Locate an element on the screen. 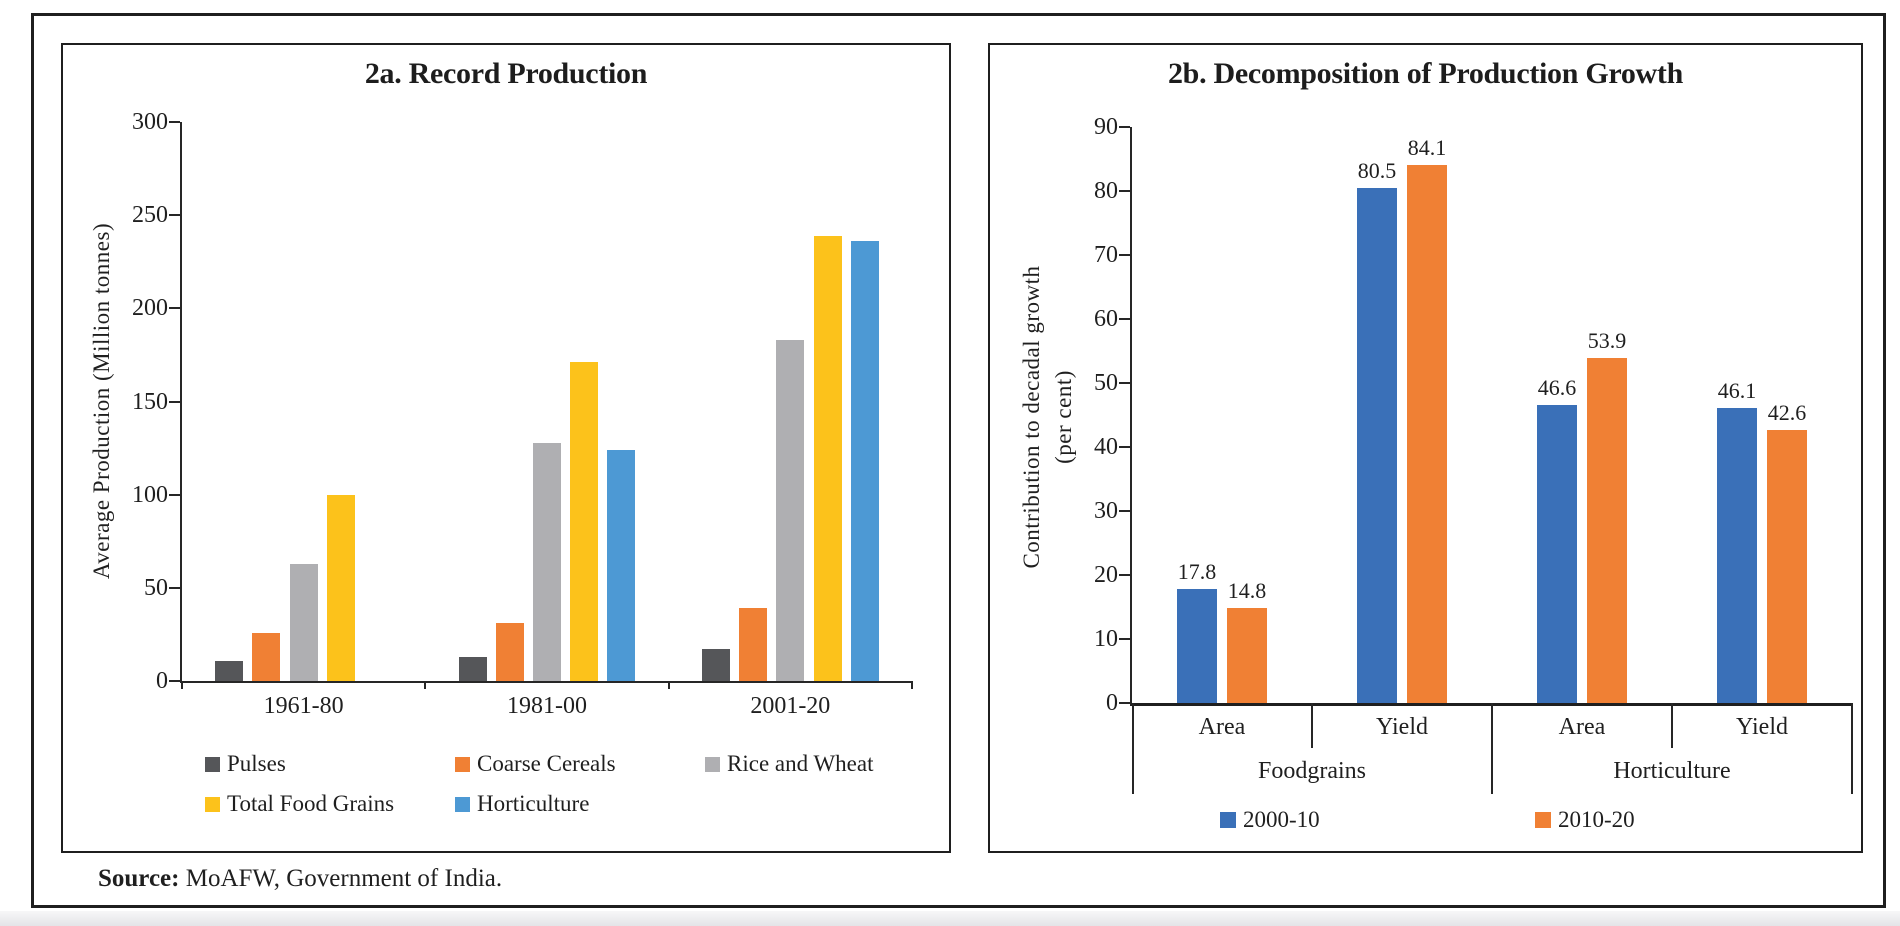 This screenshot has height=926, width=1900. chart-2b-title: 2b. Decomposition of Production Growth is located at coordinates (1425, 73).